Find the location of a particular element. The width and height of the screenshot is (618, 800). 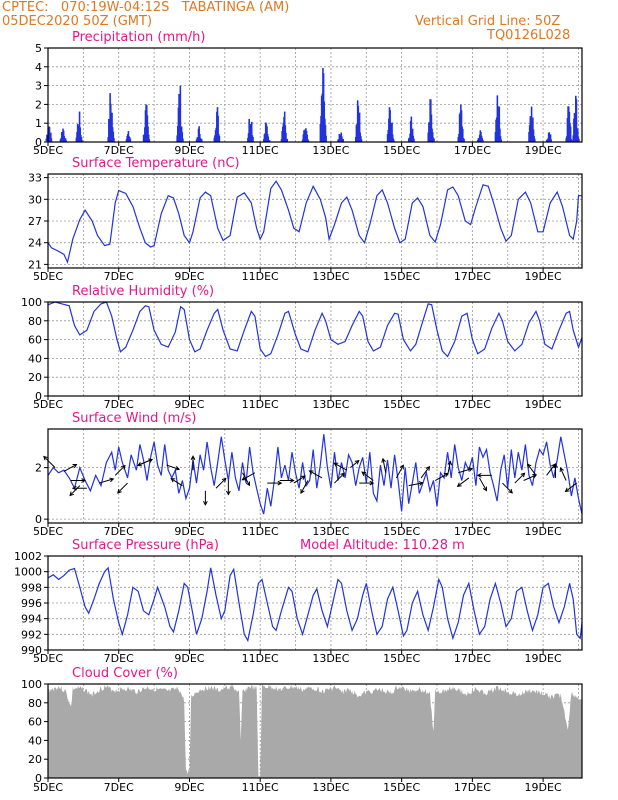

y-tick-label: 2 is located at coordinates (38, 468).